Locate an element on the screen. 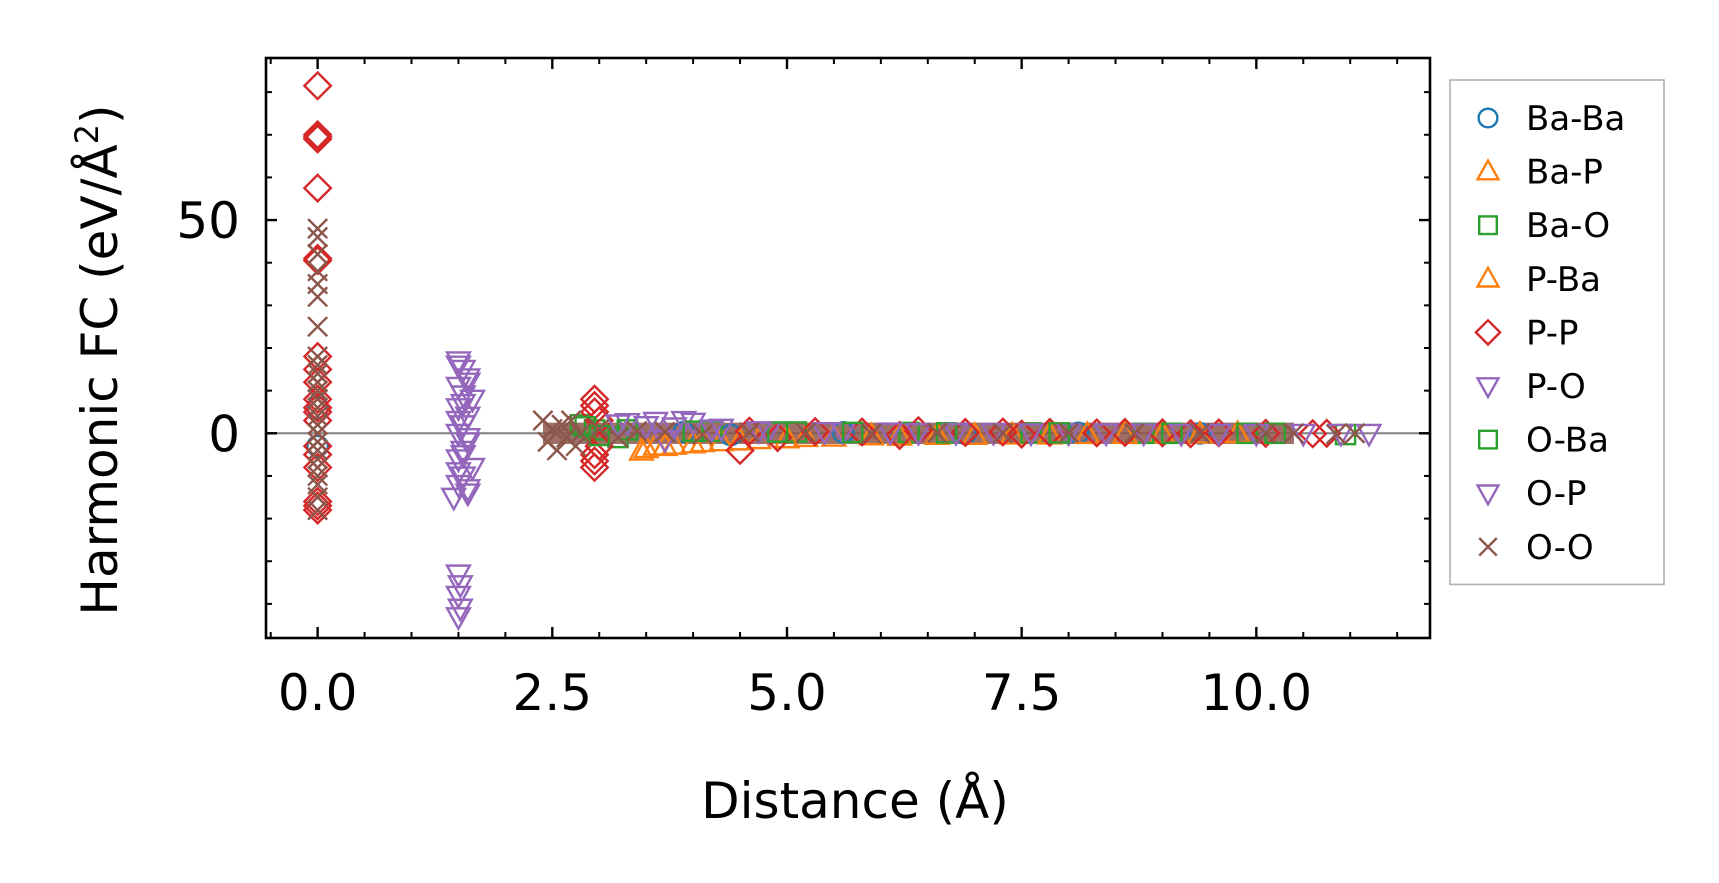  y-axis-label-main: Harmonic FC (eV/Å is located at coordinates (100, 379).